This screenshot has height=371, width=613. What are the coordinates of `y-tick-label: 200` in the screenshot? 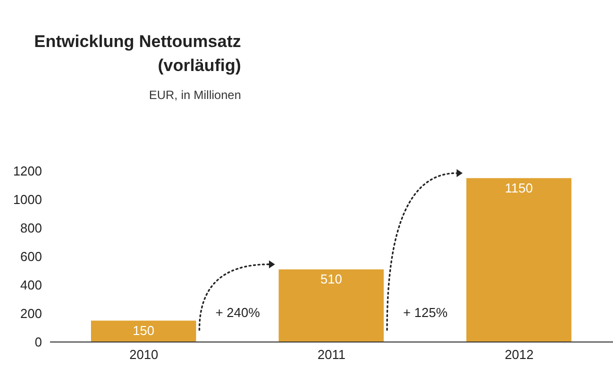 It's located at (31, 314).